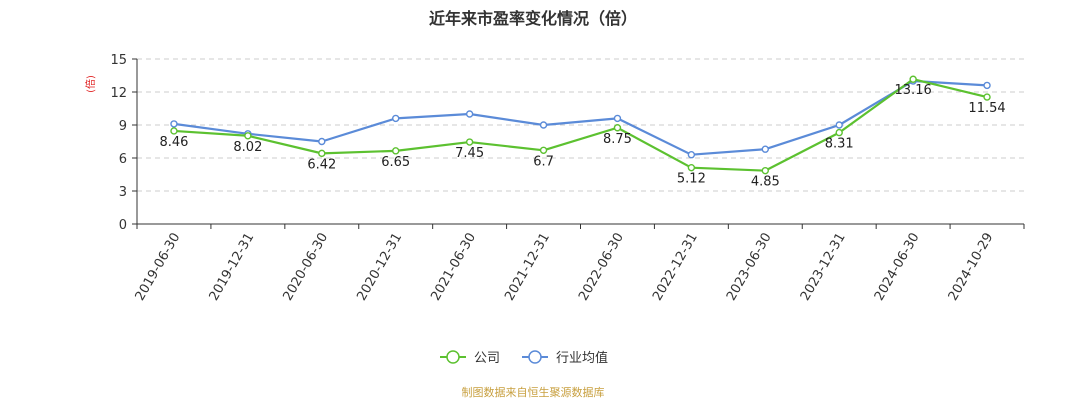 Image resolution: width=1066 pixels, height=400 pixels. I want to click on data-label: 8.46, so click(173, 142).